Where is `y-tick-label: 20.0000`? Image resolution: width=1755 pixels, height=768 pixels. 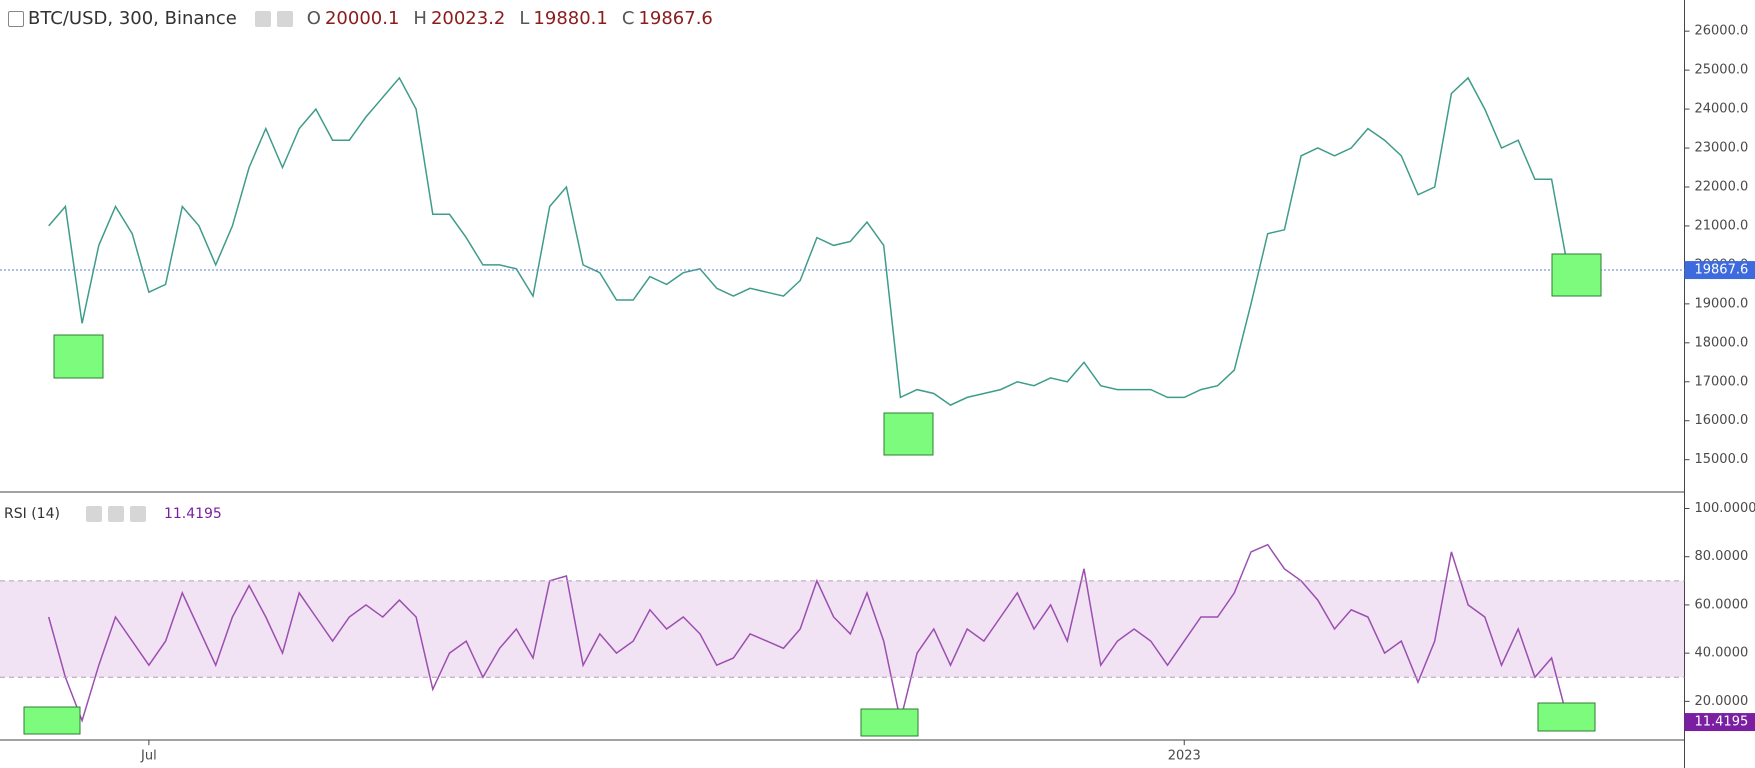
y-tick-label: 20.0000 is located at coordinates (1721, 701).